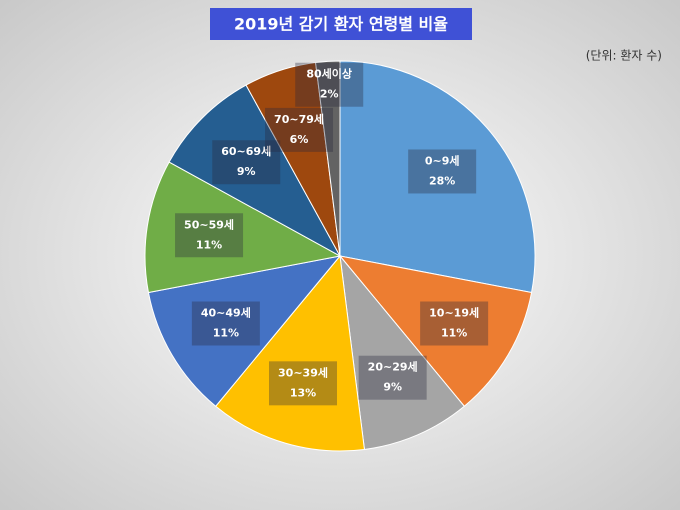 The width and height of the screenshot is (680, 510). What do you see at coordinates (303, 372) in the screenshot?
I see `category-label: 30~39세` at bounding box center [303, 372].